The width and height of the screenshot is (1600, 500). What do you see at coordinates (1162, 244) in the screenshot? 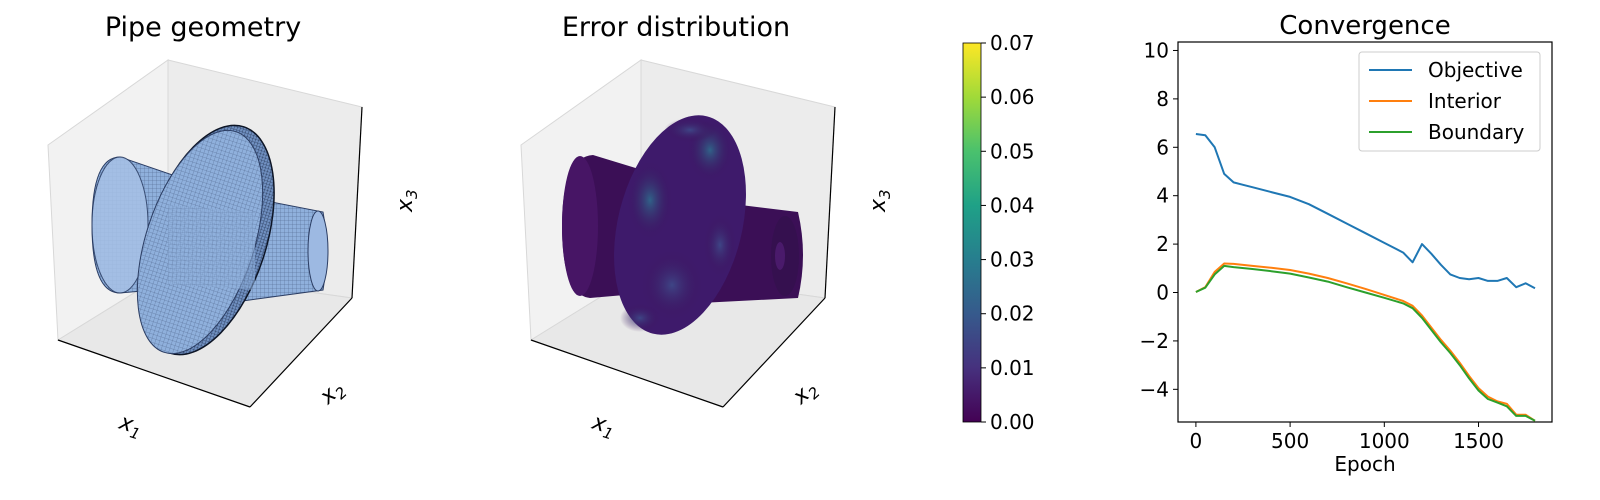
I see `y-tick-label: 2` at bounding box center [1162, 244].